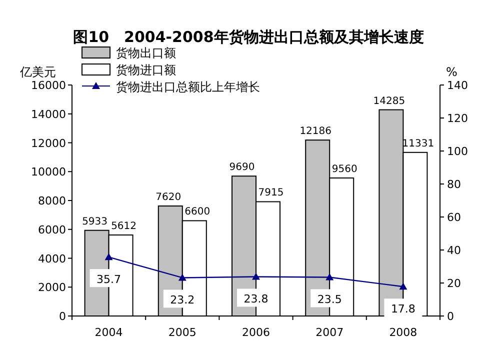  Describe the element at coordinates (242, 168) in the screenshot. I see `data-label: 9690` at that location.